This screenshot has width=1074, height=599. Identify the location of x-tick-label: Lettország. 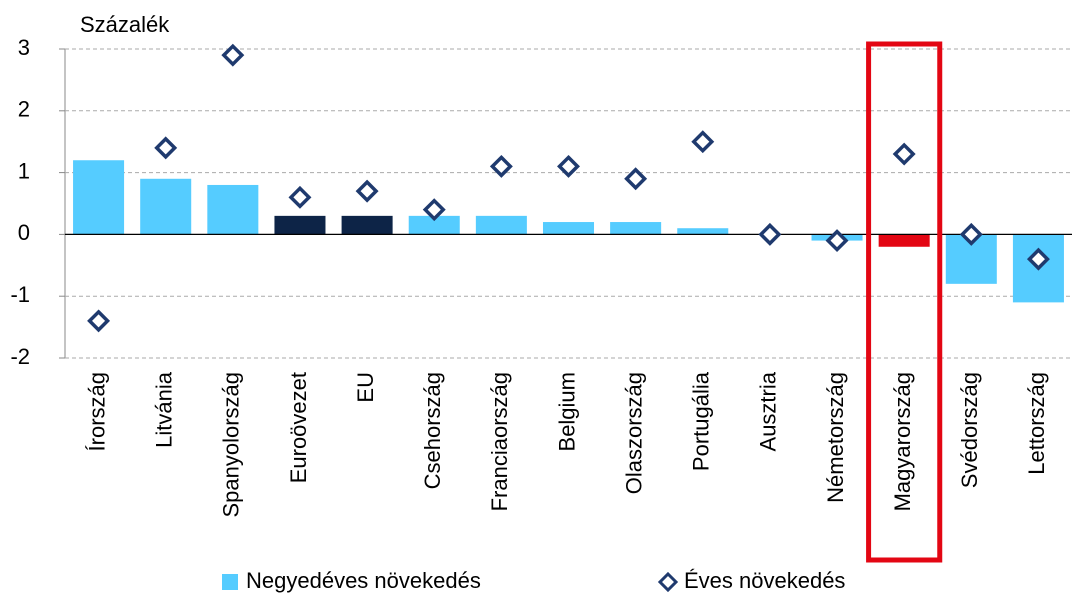
(1036, 423).